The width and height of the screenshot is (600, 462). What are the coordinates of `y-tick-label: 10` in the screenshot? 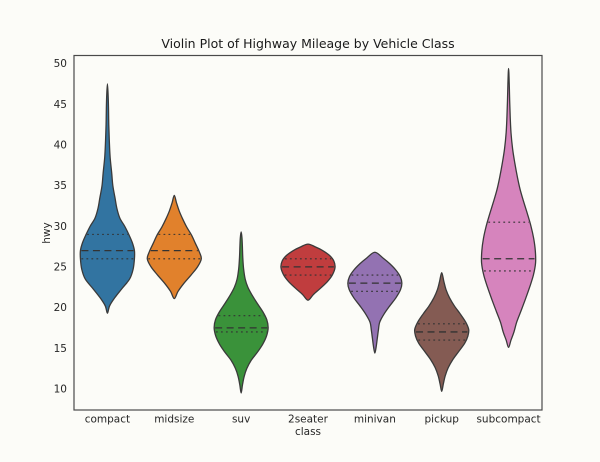 It's located at (60, 389).